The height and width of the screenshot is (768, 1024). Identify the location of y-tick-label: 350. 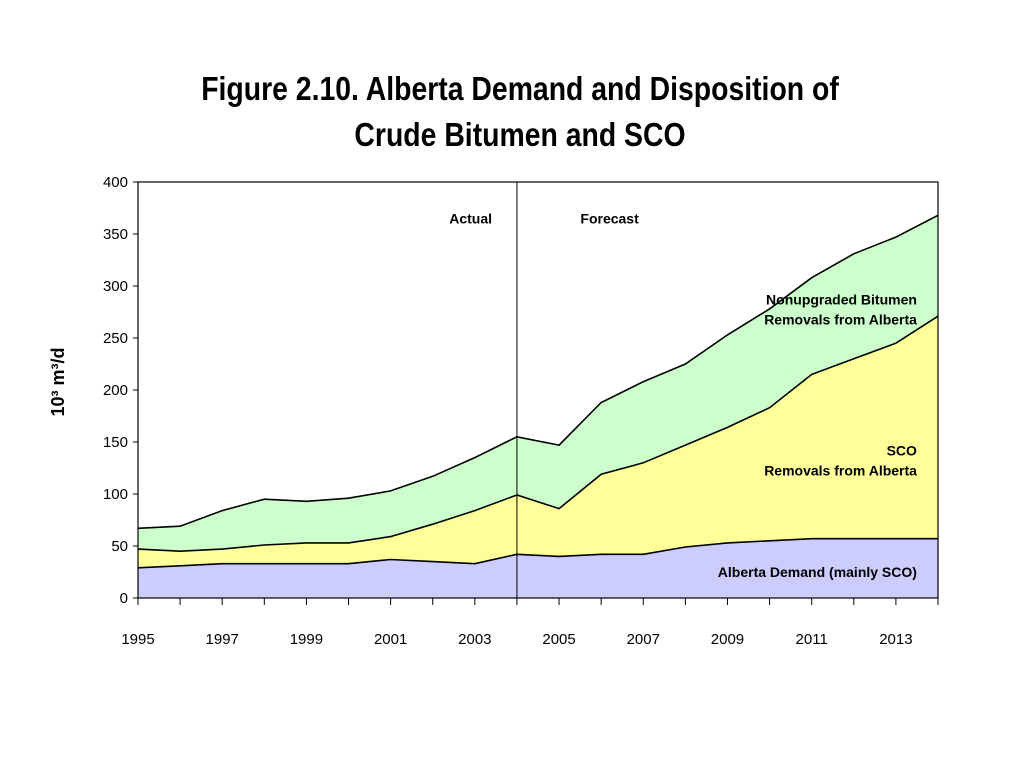
(115, 234).